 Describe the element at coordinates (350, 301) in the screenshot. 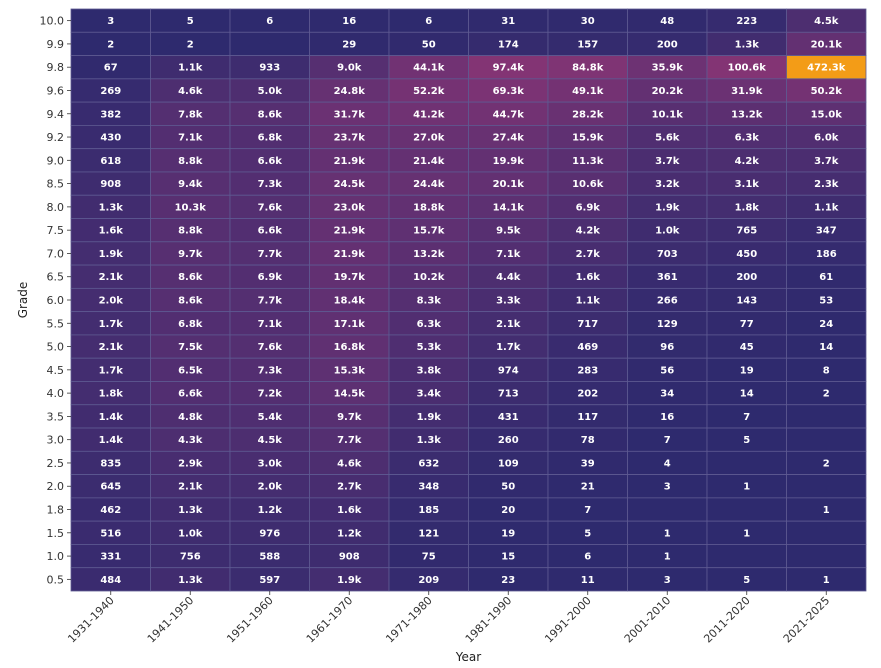

I see `cell-value-label: 18.4k` at that location.